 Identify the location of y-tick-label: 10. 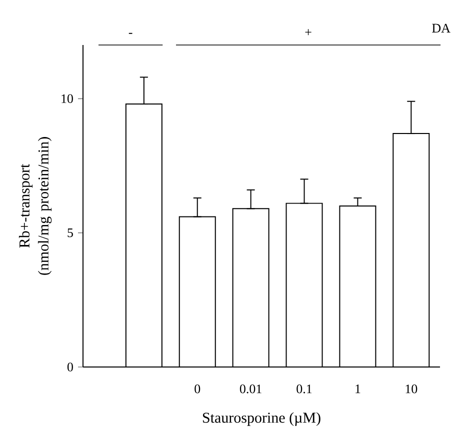
(67, 99).